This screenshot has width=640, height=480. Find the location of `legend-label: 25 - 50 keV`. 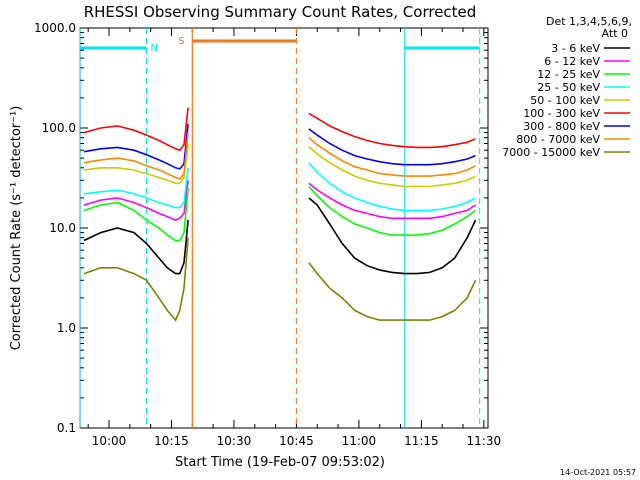

legend-label: 25 - 50 keV is located at coordinates (568, 87).